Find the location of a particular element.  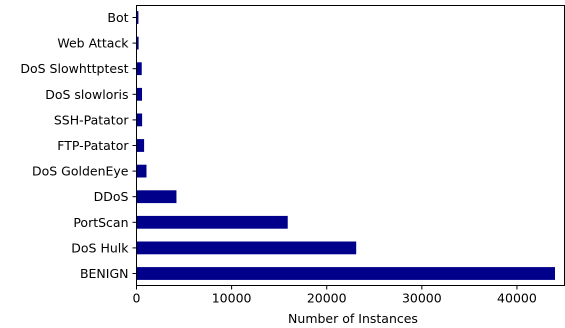

bar-dos-slowloris is located at coordinates (139, 94).